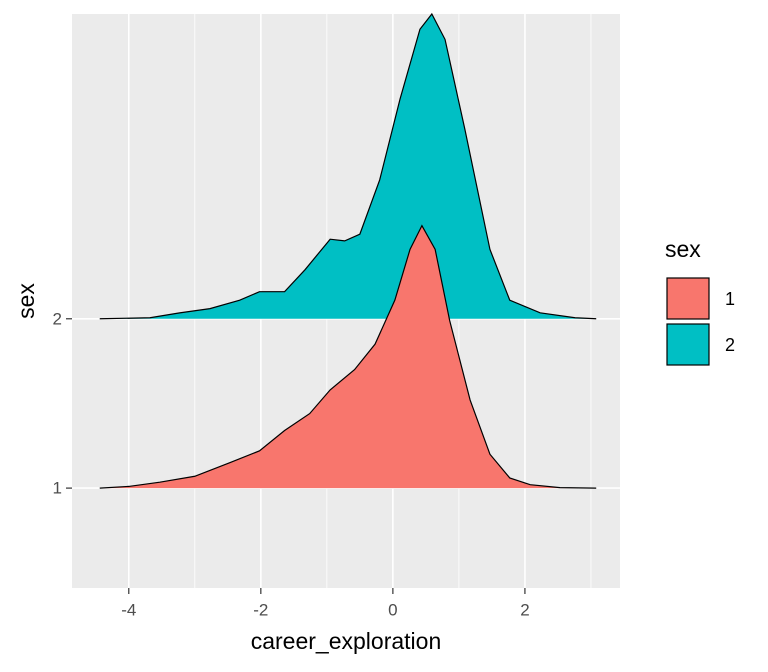  Describe the element at coordinates (346, 641) in the screenshot. I see `x-axis-title: career_exploration` at that location.